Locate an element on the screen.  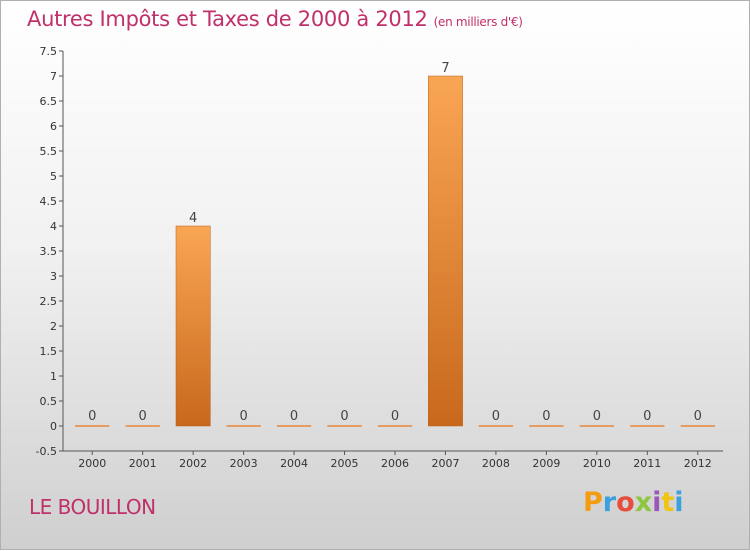
y-tick-label: 5.5 is located at coordinates (49, 151).